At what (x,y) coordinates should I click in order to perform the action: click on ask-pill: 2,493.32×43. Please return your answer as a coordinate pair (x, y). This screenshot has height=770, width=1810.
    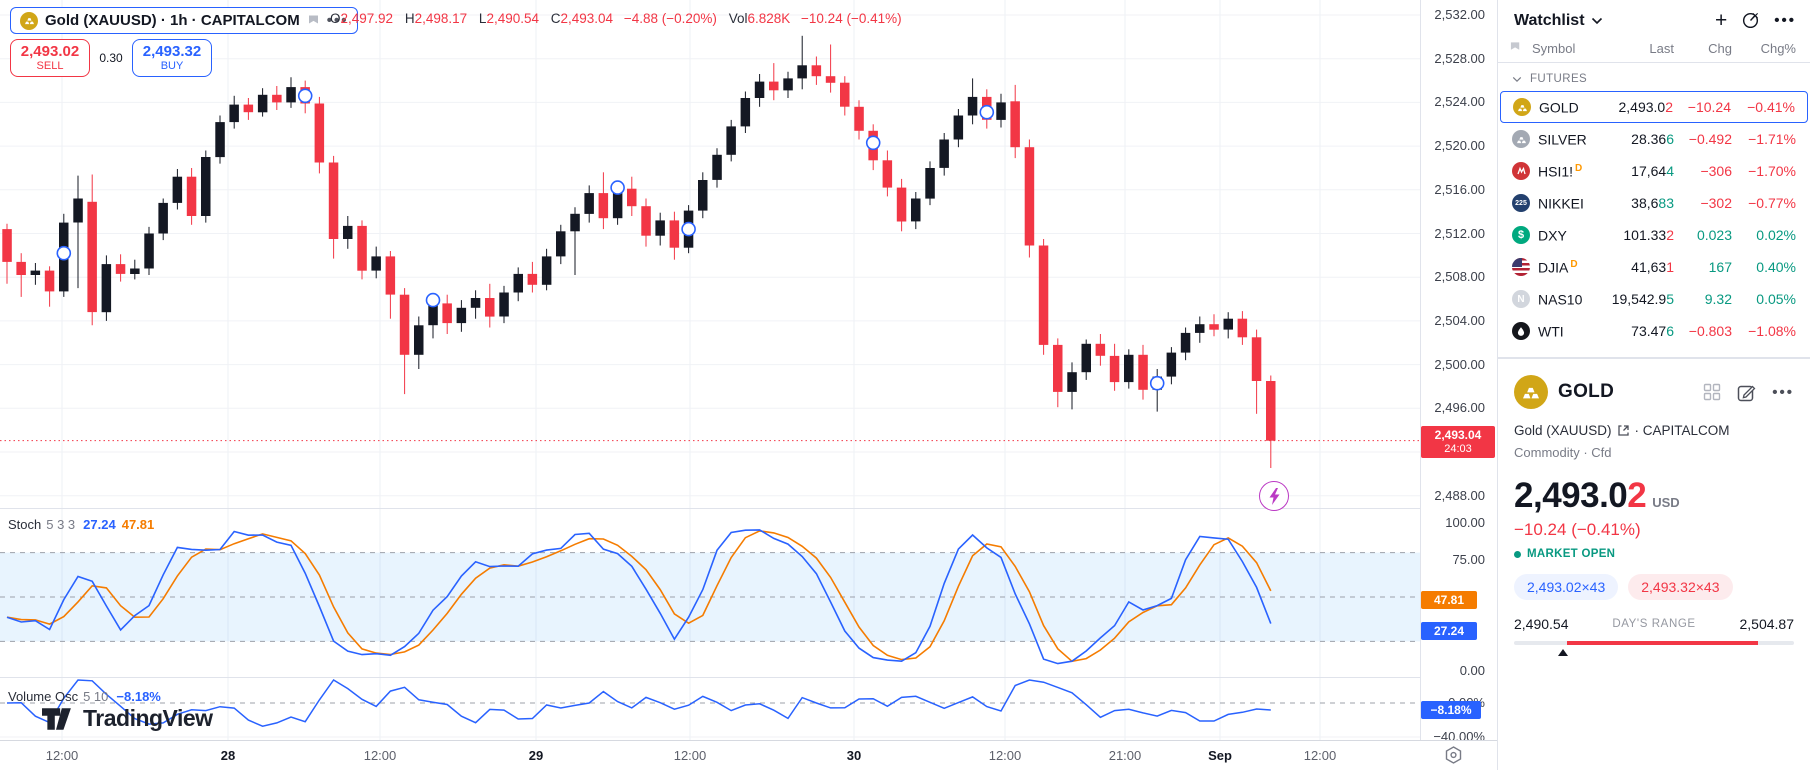
    Looking at the image, I should click on (1680, 587).